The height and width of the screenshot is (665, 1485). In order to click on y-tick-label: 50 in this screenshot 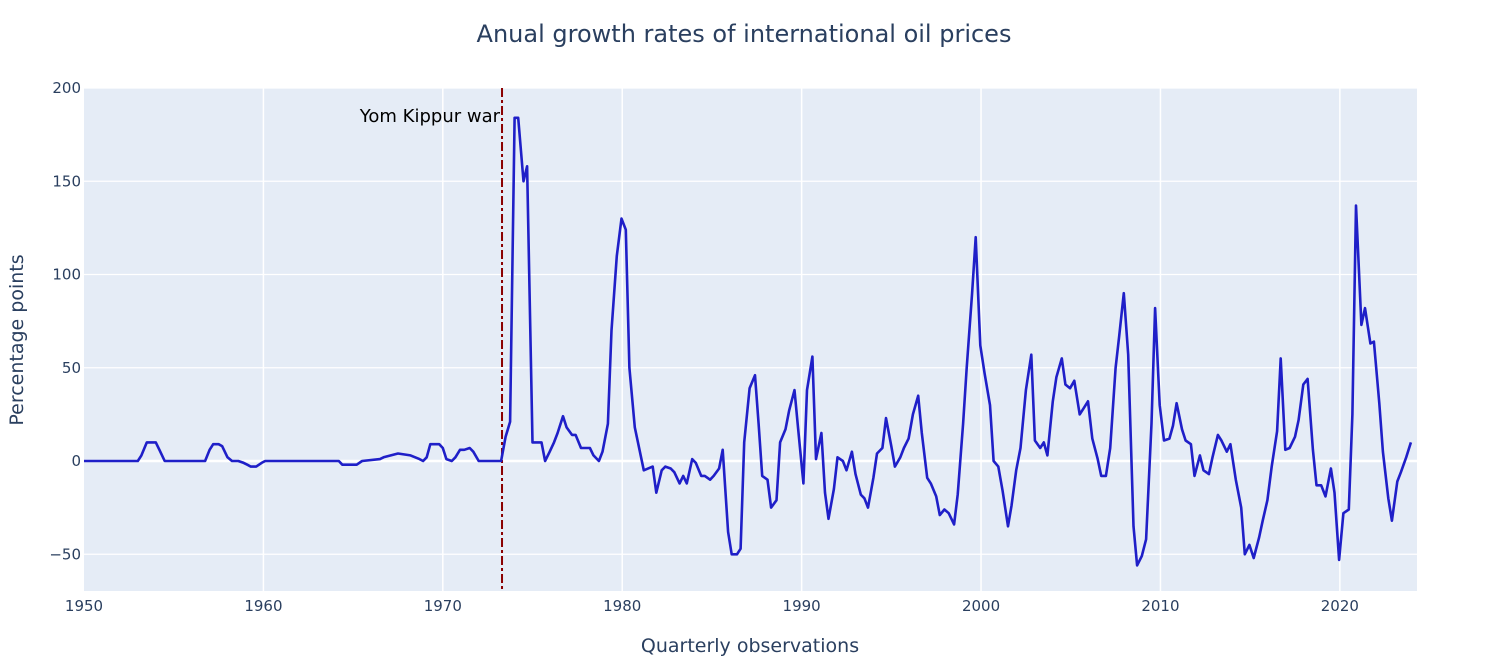, I will do `click(71, 368)`.